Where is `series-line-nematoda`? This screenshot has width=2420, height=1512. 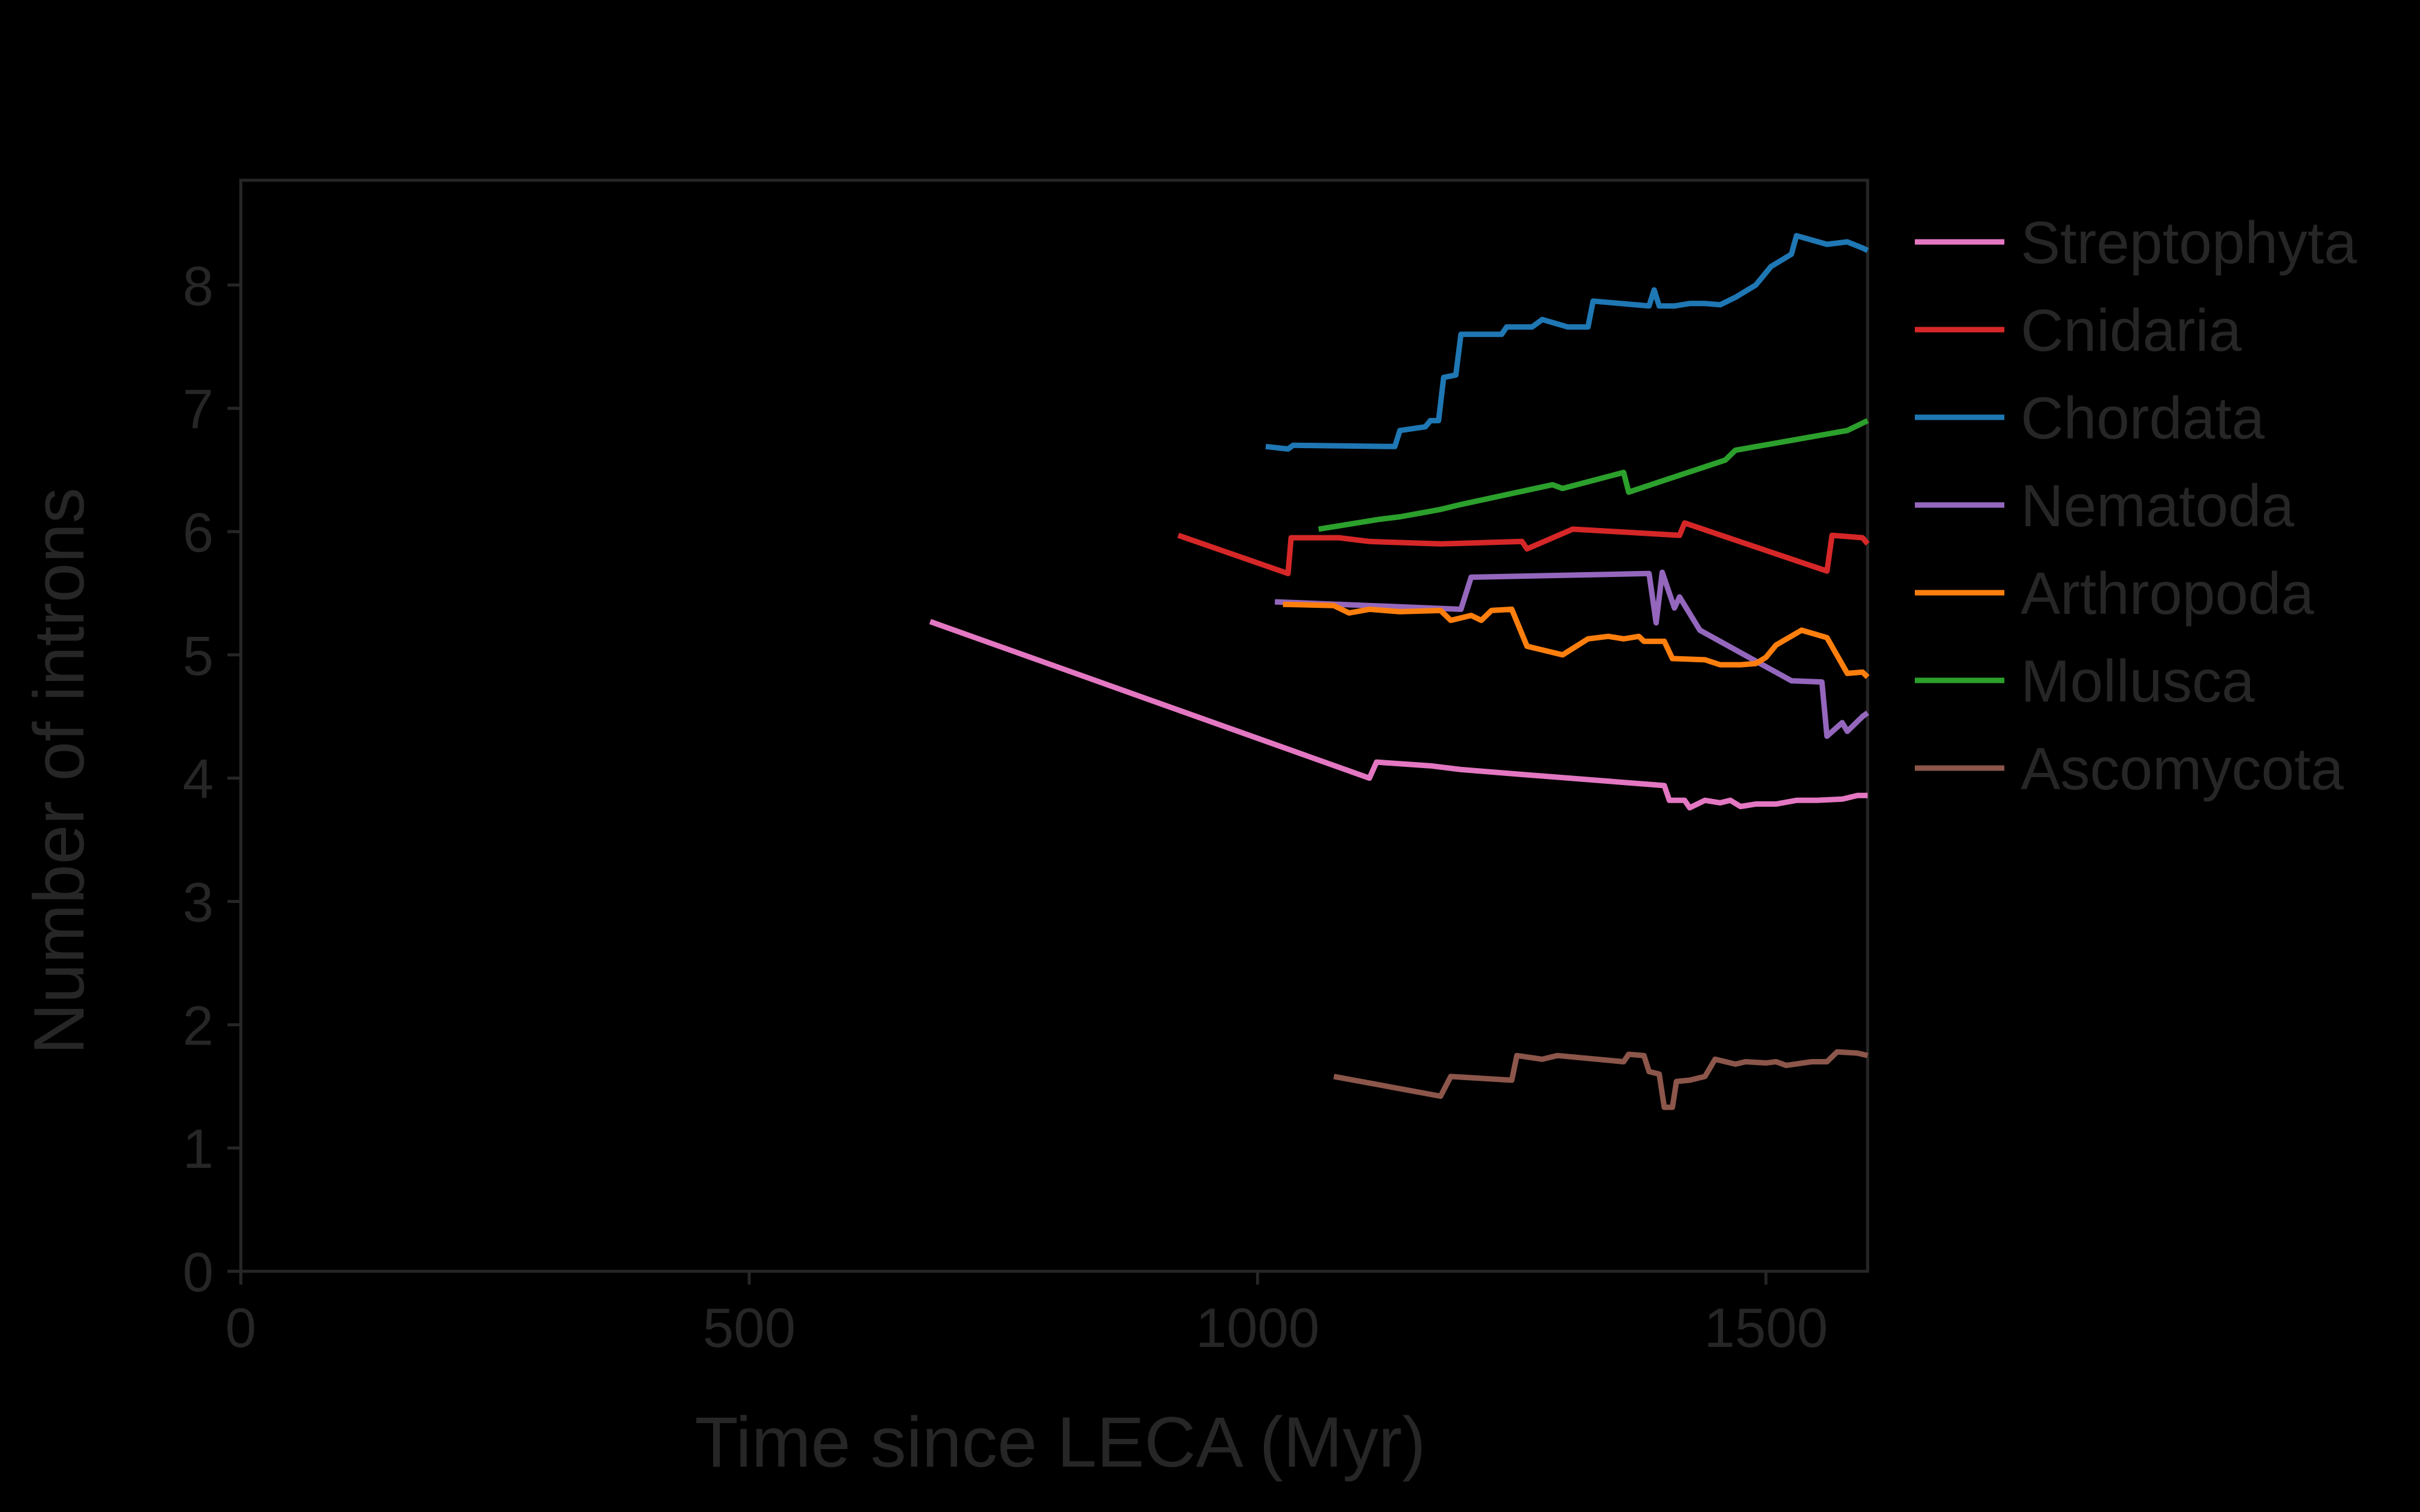
series-line-nematoda is located at coordinates (1572, 654).